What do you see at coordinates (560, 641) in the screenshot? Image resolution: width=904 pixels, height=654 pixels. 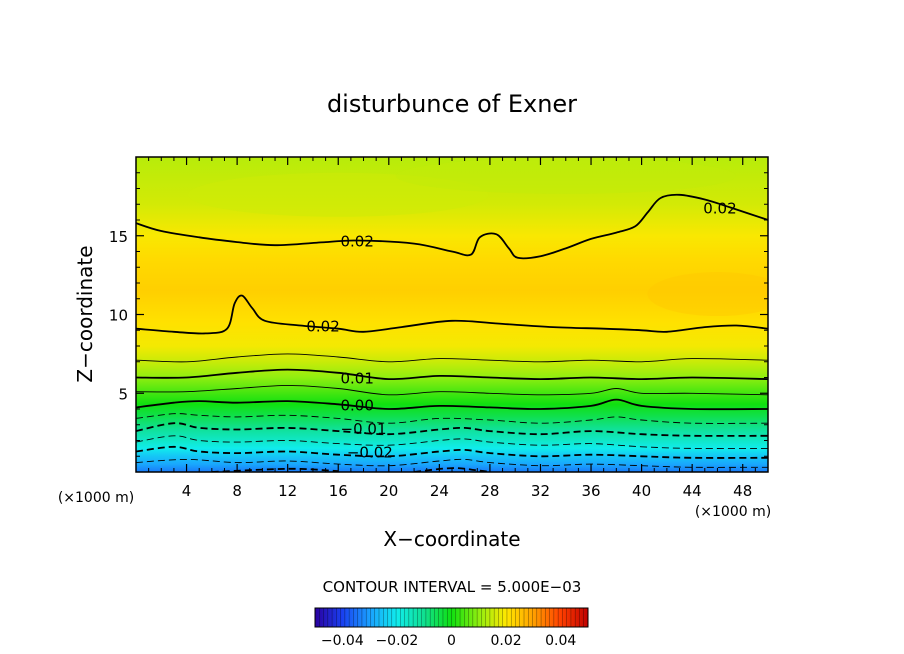 I see `colorbar-tick-label: 0.04` at bounding box center [560, 641].